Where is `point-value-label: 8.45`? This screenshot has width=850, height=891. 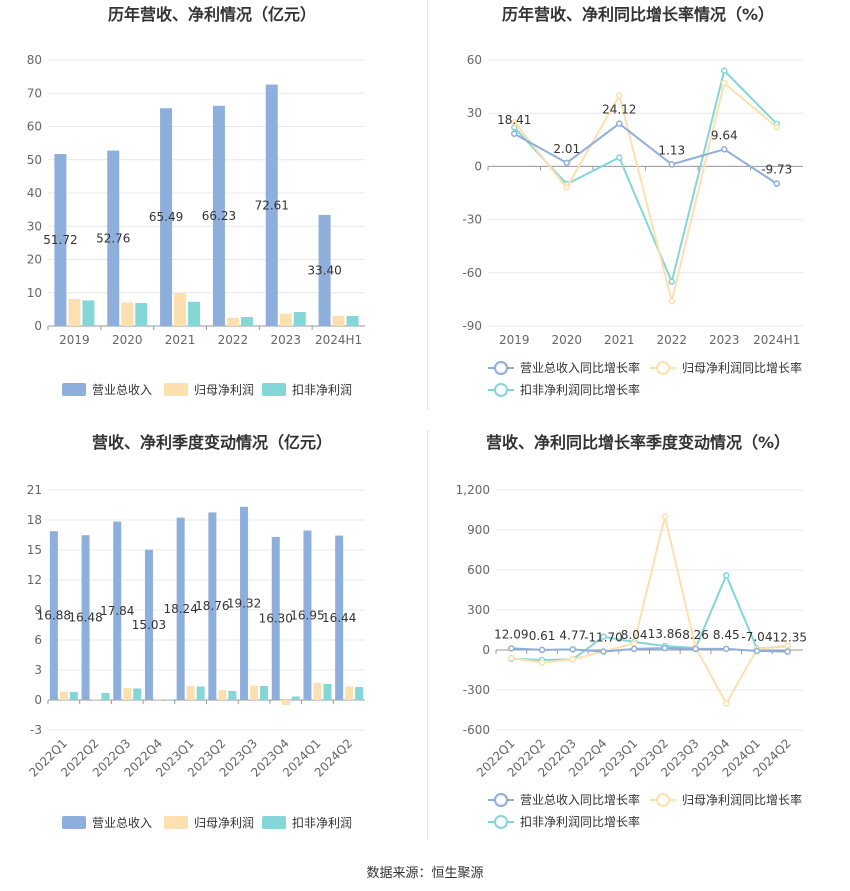 point-value-label: 8.45 is located at coordinates (726, 635).